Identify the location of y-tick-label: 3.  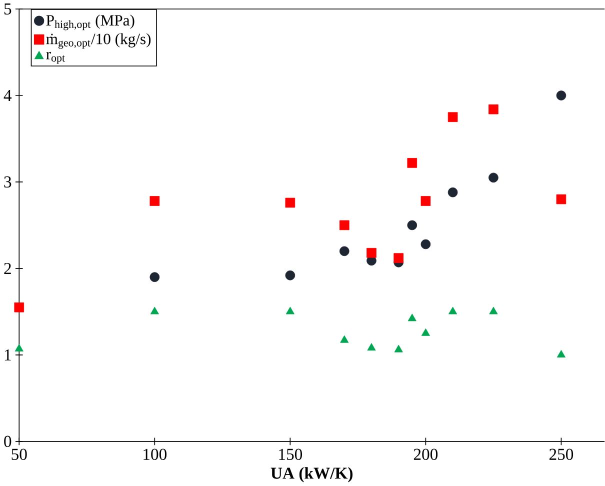
(8, 182).